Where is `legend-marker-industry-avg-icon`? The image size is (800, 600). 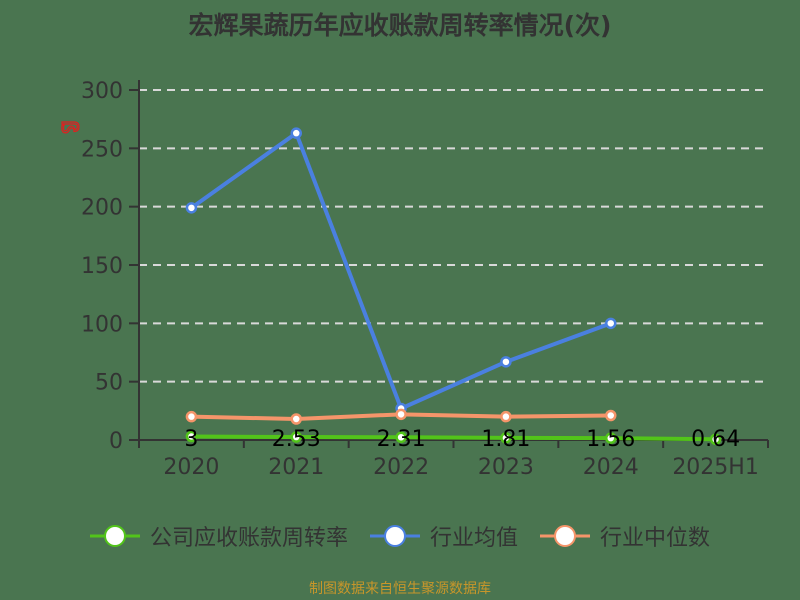 legend-marker-industry-avg-icon is located at coordinates (394, 536).